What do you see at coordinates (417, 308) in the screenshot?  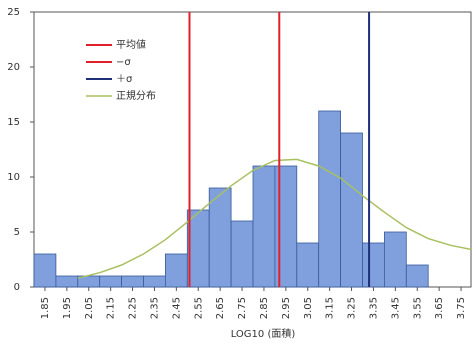 I see `x-tick-label: 3.55` at bounding box center [417, 308].